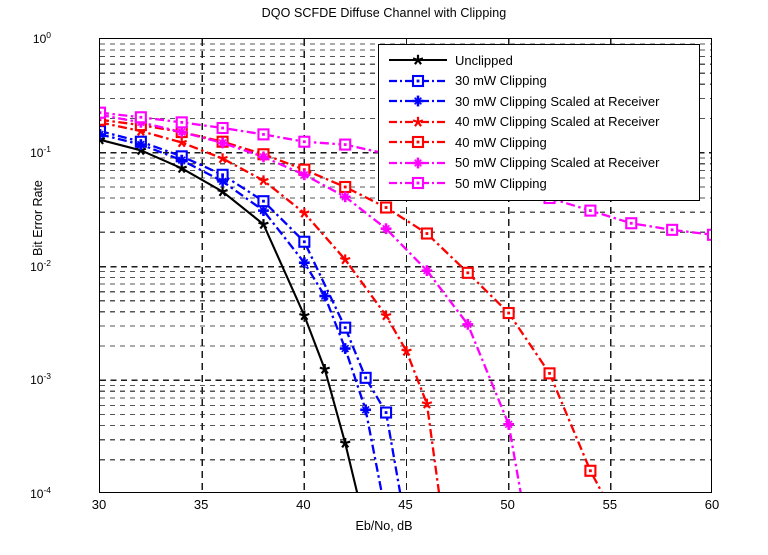 The image size is (768, 555). I want to click on y-tick-label: 10⁻⁴, so click(40, 493).